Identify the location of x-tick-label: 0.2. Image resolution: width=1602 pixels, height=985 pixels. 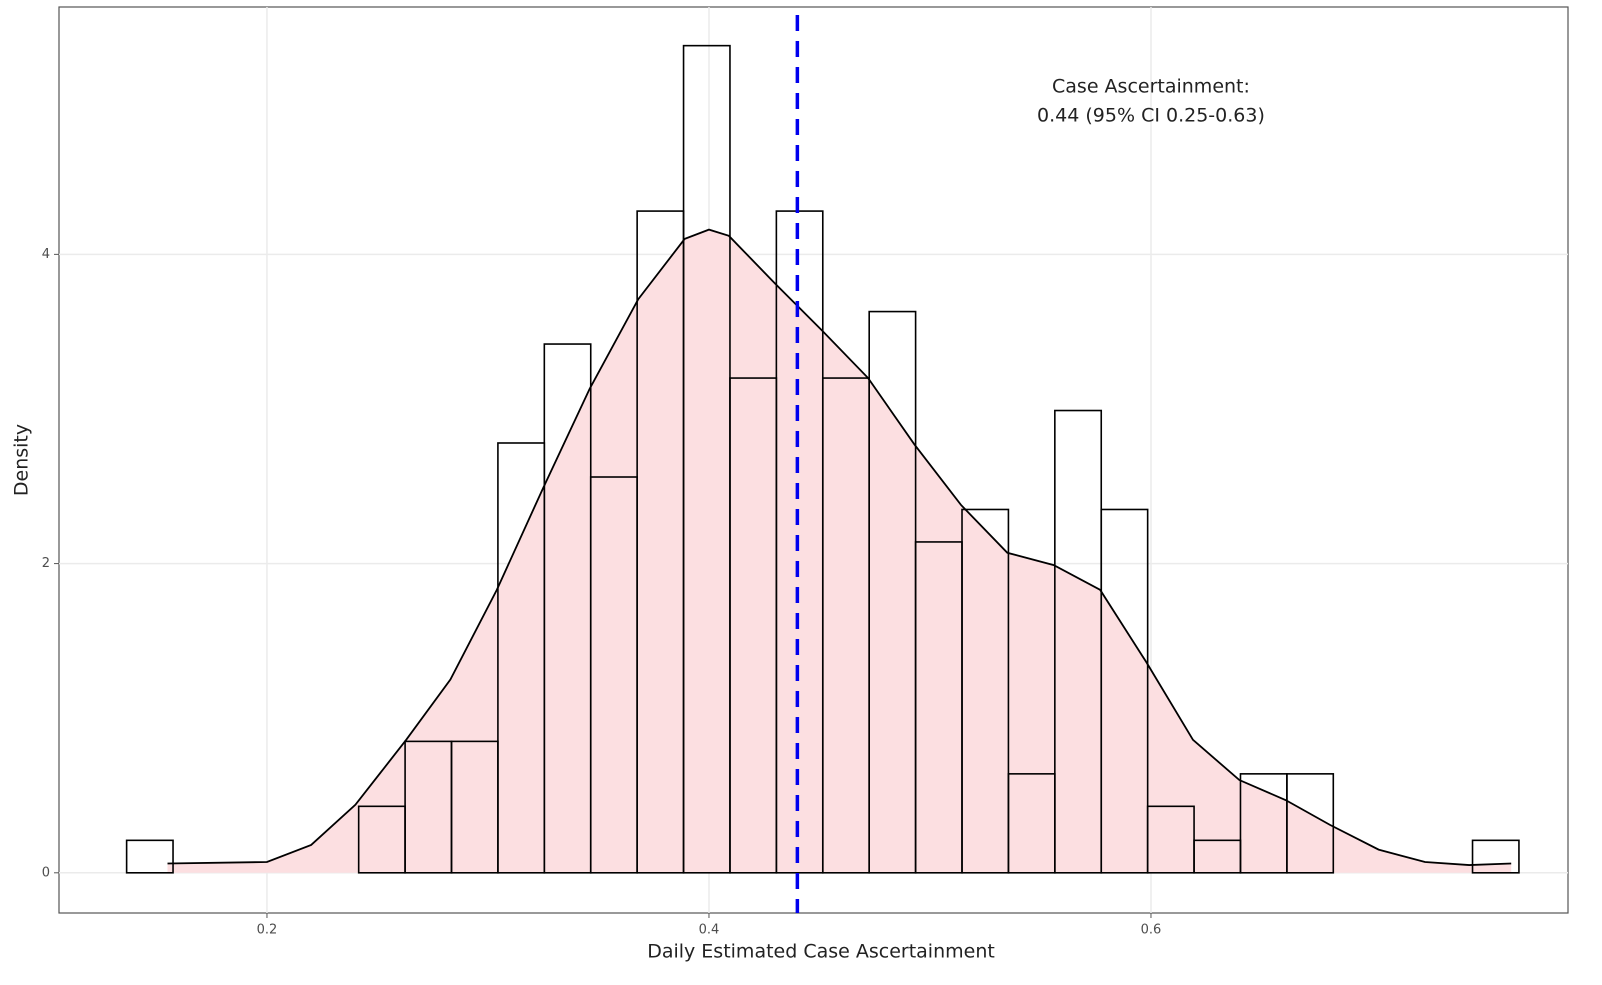
(267, 930).